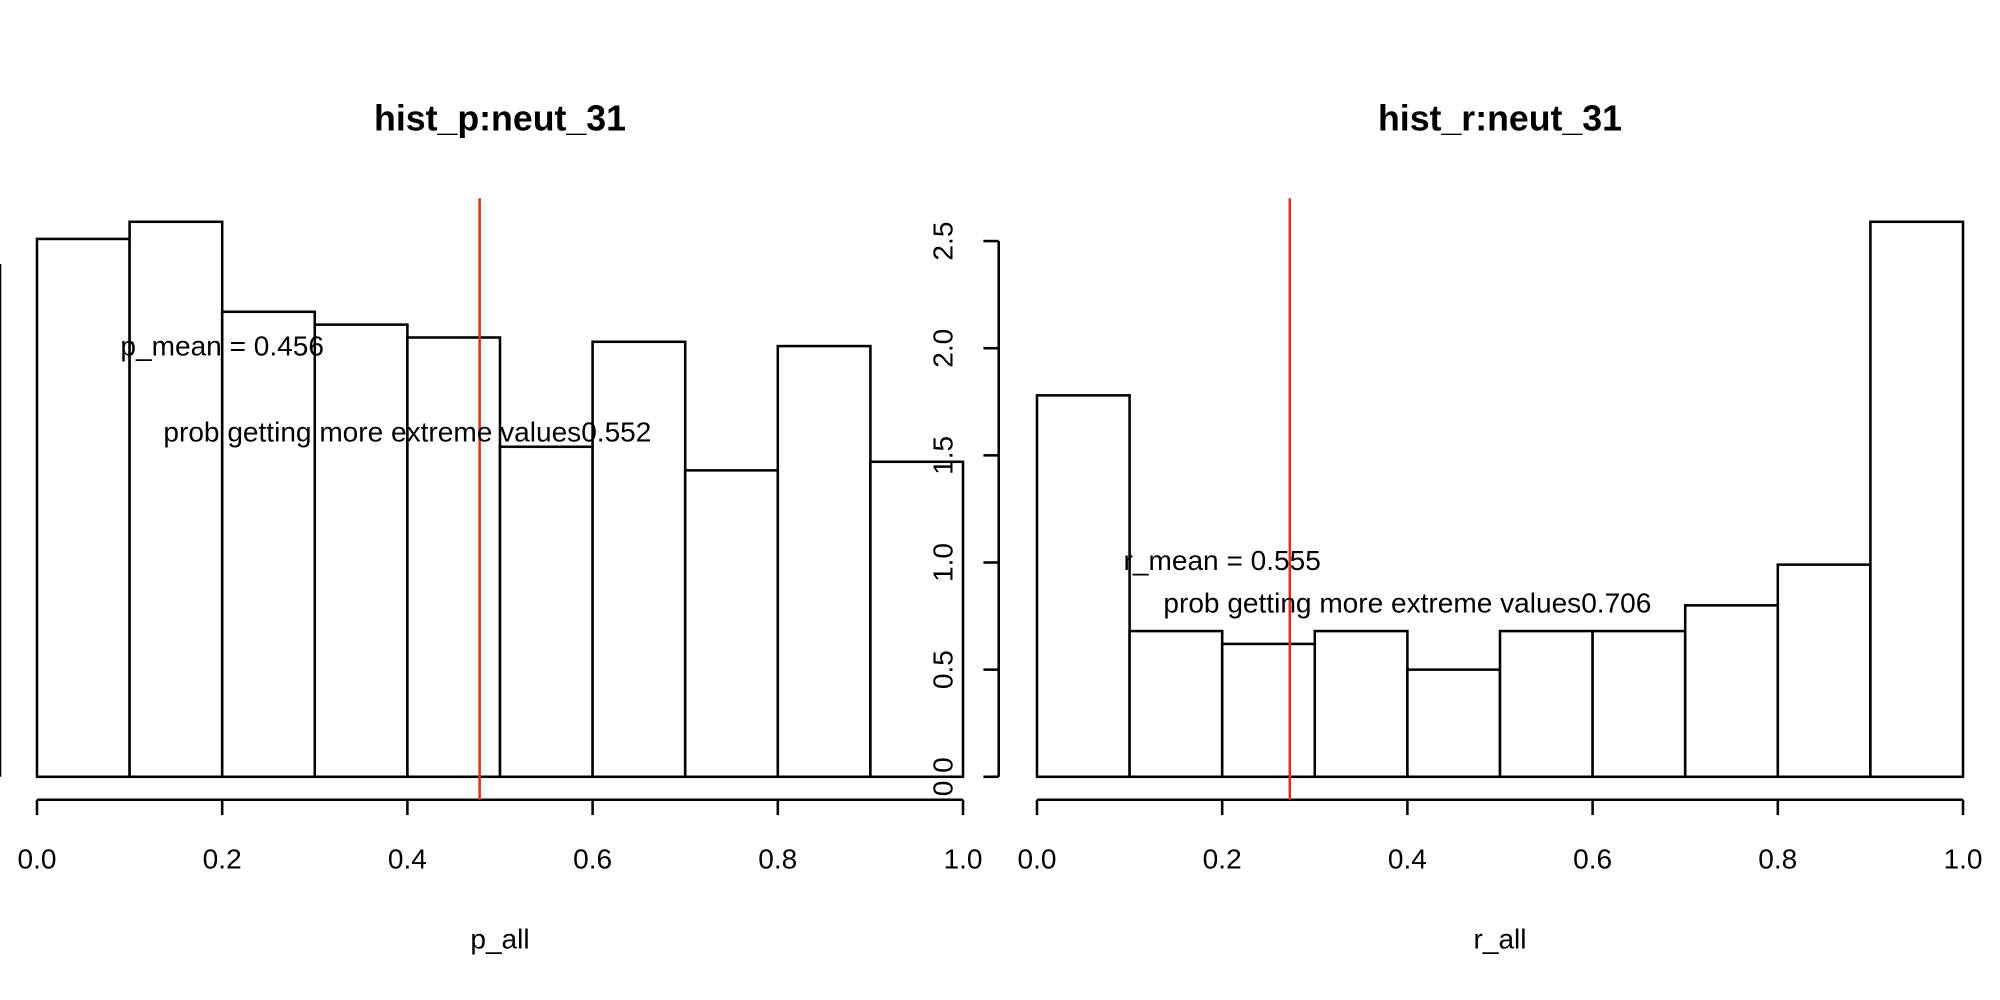 The image size is (2000, 1000). I want to click on y-tick-label: 1.5, so click(943, 455).